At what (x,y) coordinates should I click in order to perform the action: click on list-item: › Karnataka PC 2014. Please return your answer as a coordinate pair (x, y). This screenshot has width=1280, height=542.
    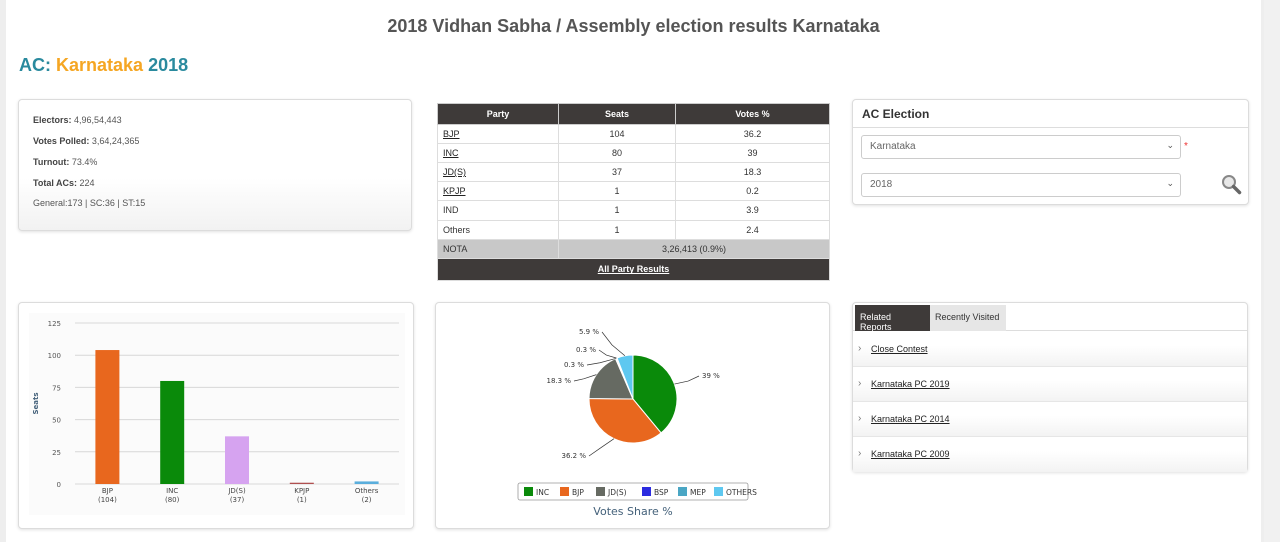
    Looking at the image, I should click on (1050, 419).